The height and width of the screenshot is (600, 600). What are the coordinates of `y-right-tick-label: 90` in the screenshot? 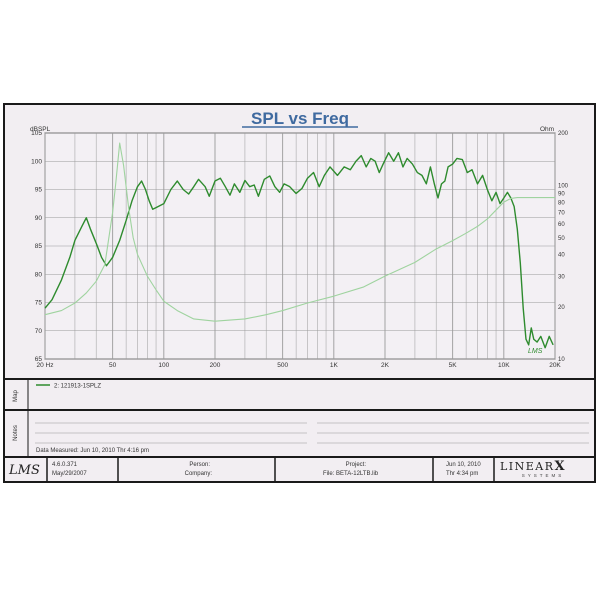 It's located at (561, 194).